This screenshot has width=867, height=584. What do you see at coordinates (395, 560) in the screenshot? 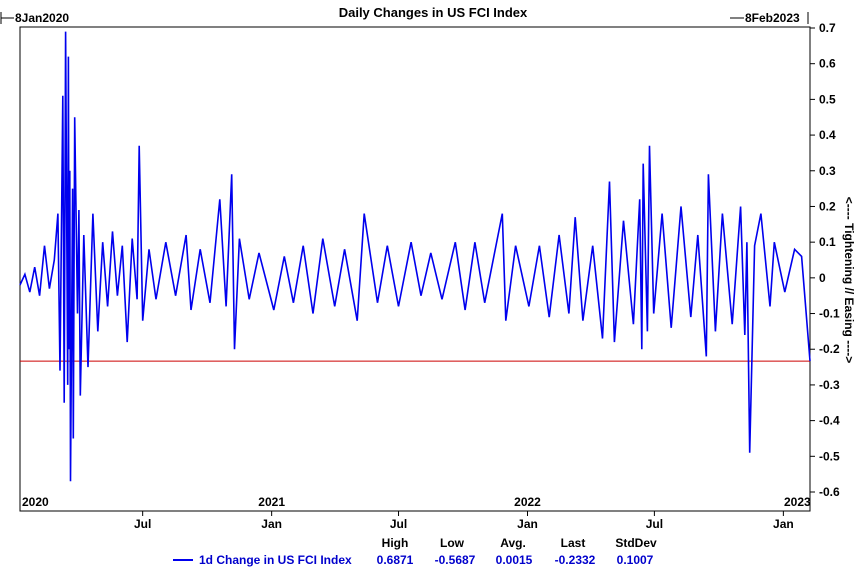
I see `stat-value-high: 0.6871` at bounding box center [395, 560].